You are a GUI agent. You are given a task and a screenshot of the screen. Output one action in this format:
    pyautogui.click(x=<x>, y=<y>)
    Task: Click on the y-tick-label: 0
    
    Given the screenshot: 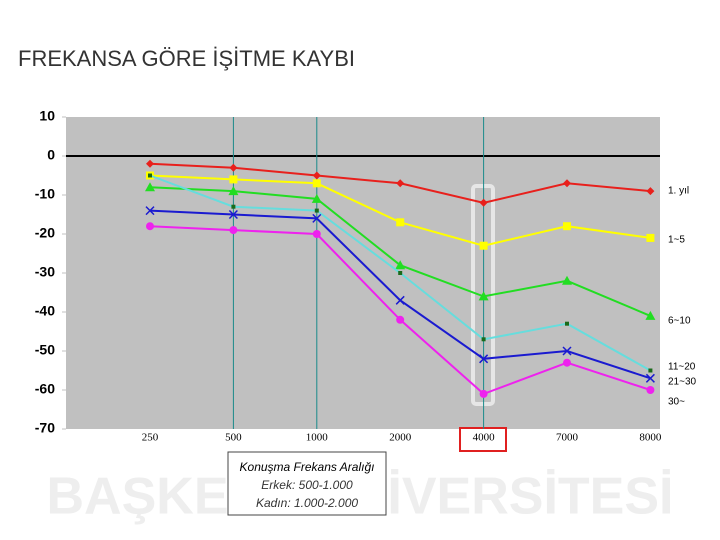 What is the action you would take?
    pyautogui.click(x=51, y=155)
    